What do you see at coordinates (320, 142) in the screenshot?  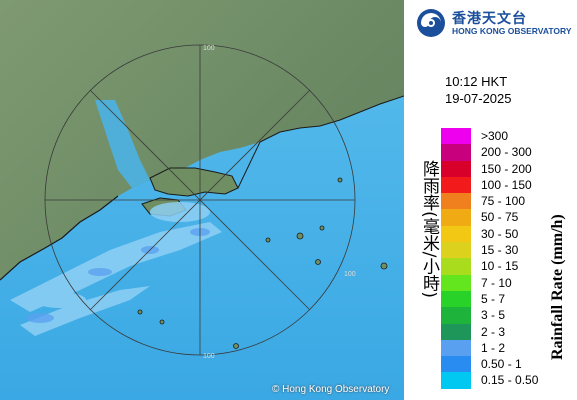 I see `coastline-east` at bounding box center [320, 142].